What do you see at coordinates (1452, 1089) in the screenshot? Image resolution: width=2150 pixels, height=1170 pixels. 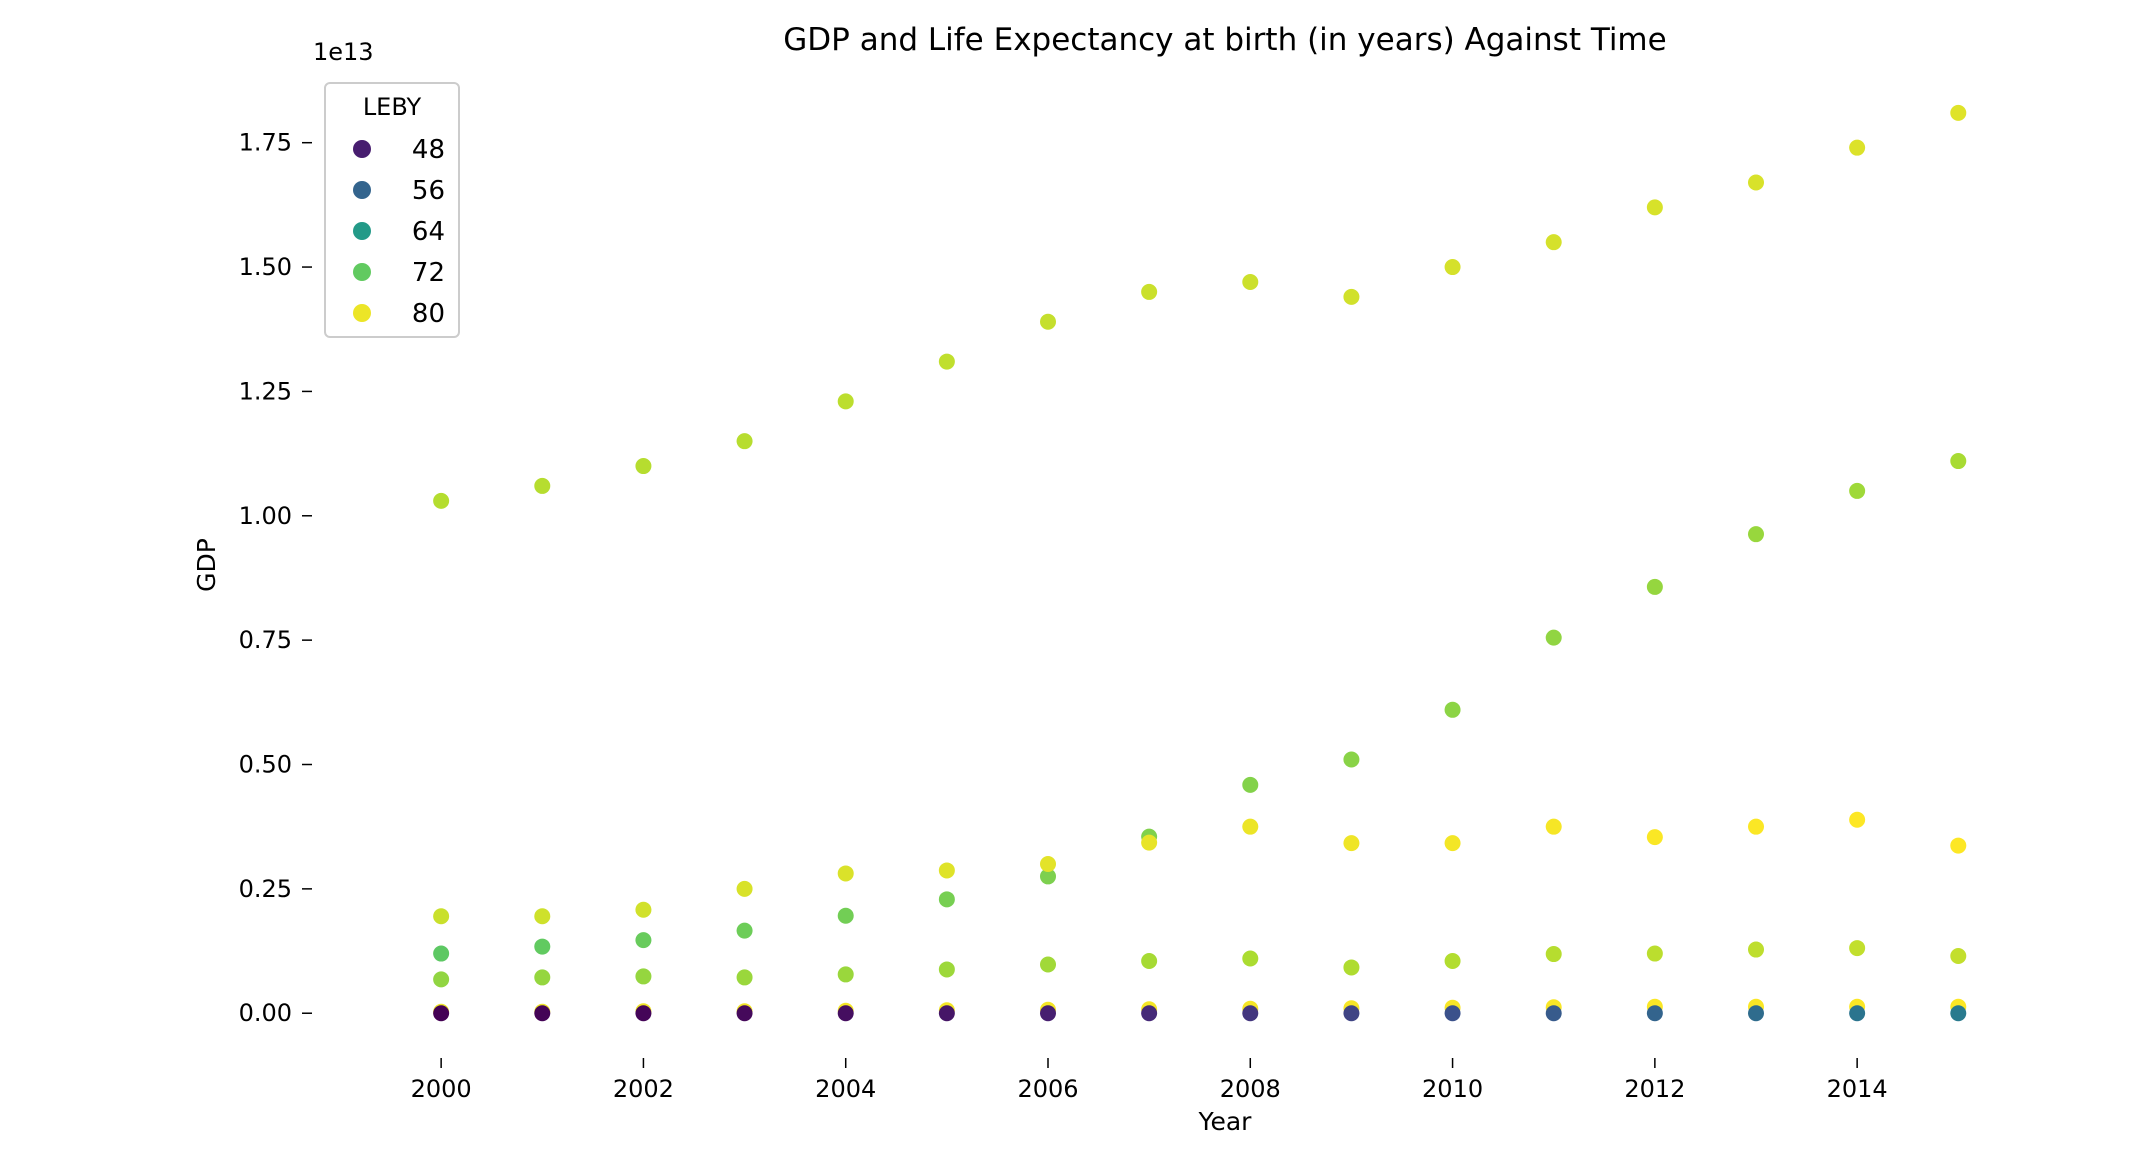 I see `x-tick-label: 2010` at bounding box center [1452, 1089].